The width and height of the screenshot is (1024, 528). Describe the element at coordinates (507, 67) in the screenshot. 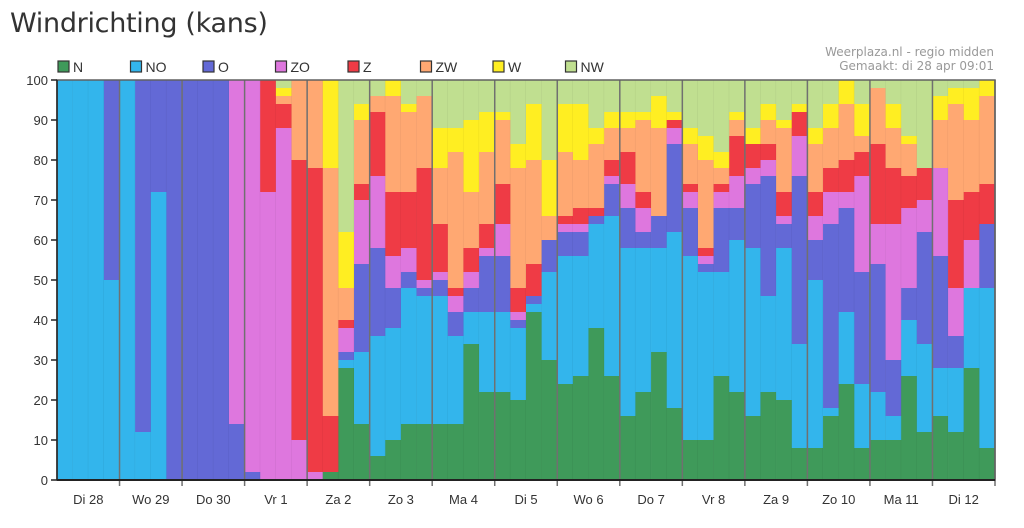

I see `legend-item-w: W` at that location.